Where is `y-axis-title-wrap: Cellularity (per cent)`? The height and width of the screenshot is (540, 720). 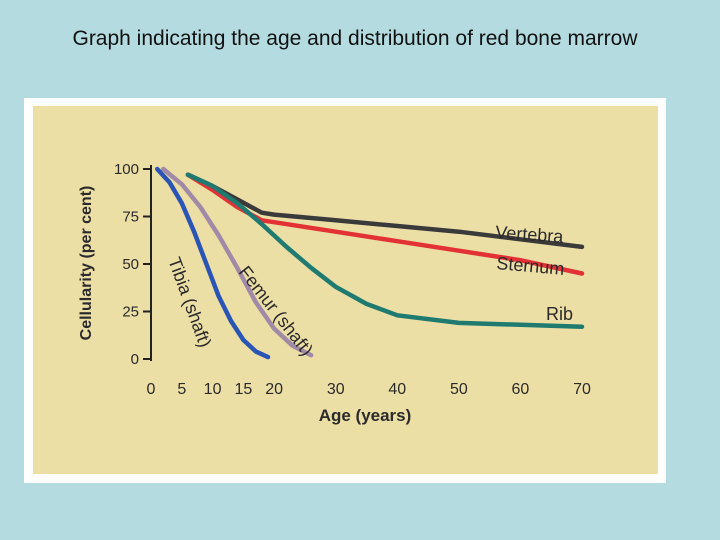
y-axis-title-wrap: Cellularity (per cent) is located at coordinates (87, 263).